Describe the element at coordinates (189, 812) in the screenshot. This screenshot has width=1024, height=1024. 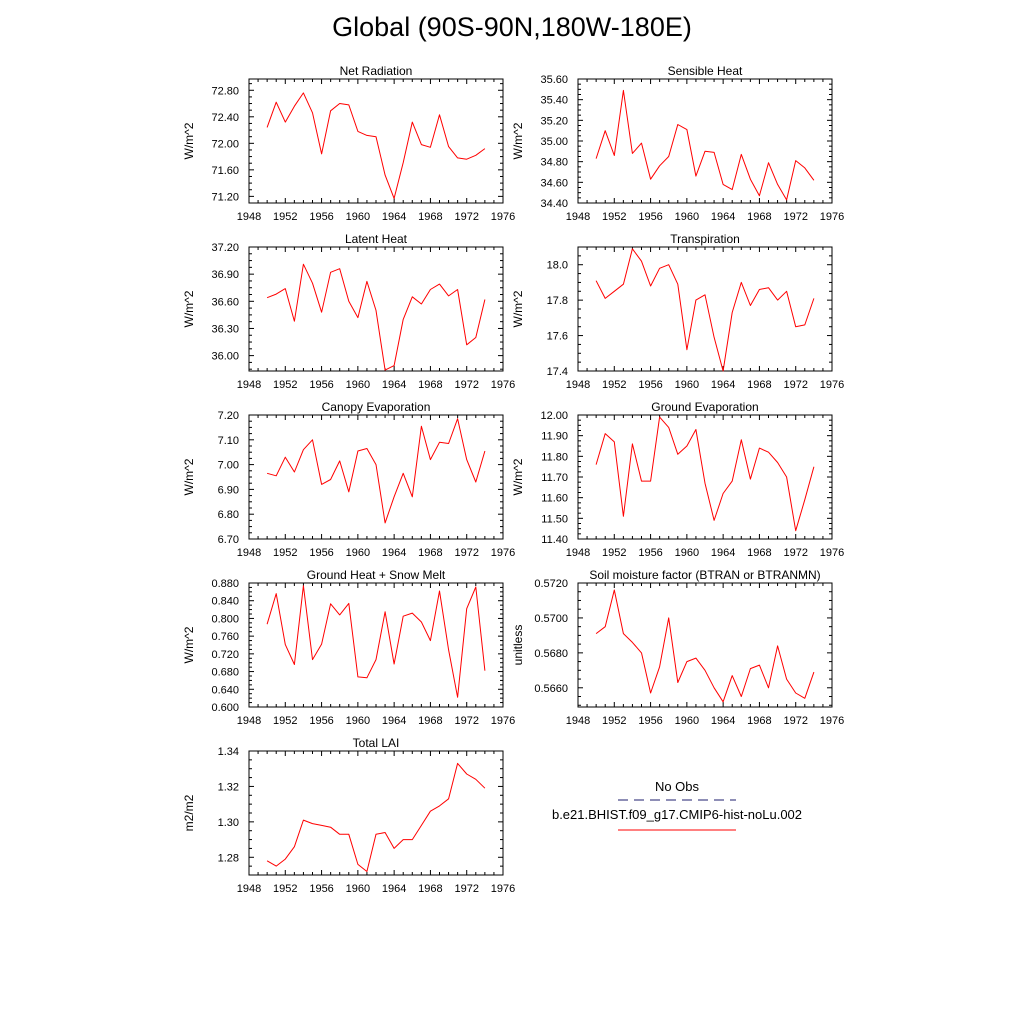
I see `y-axis-label: m2/m2` at that location.